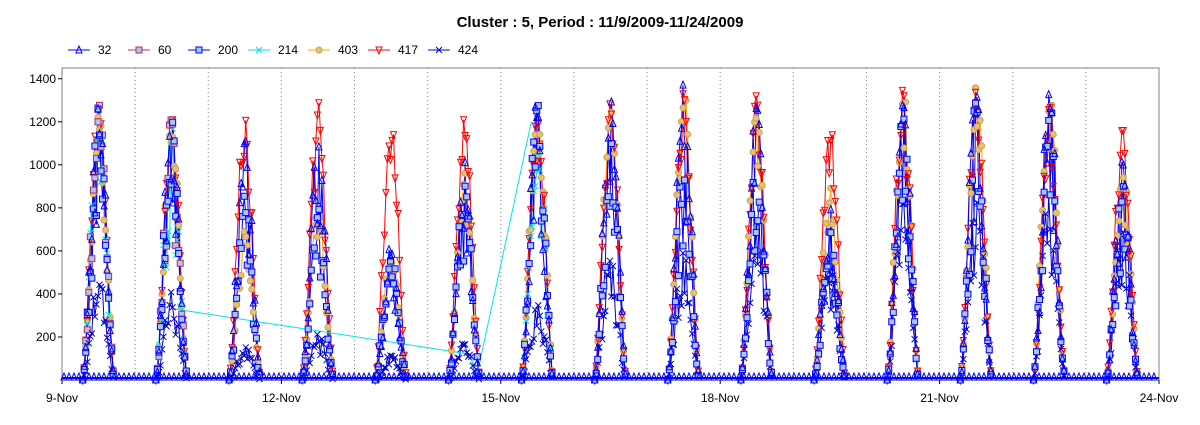 This screenshot has height=425, width=1200. I want to click on y-tick-label: 800, so click(46, 208).